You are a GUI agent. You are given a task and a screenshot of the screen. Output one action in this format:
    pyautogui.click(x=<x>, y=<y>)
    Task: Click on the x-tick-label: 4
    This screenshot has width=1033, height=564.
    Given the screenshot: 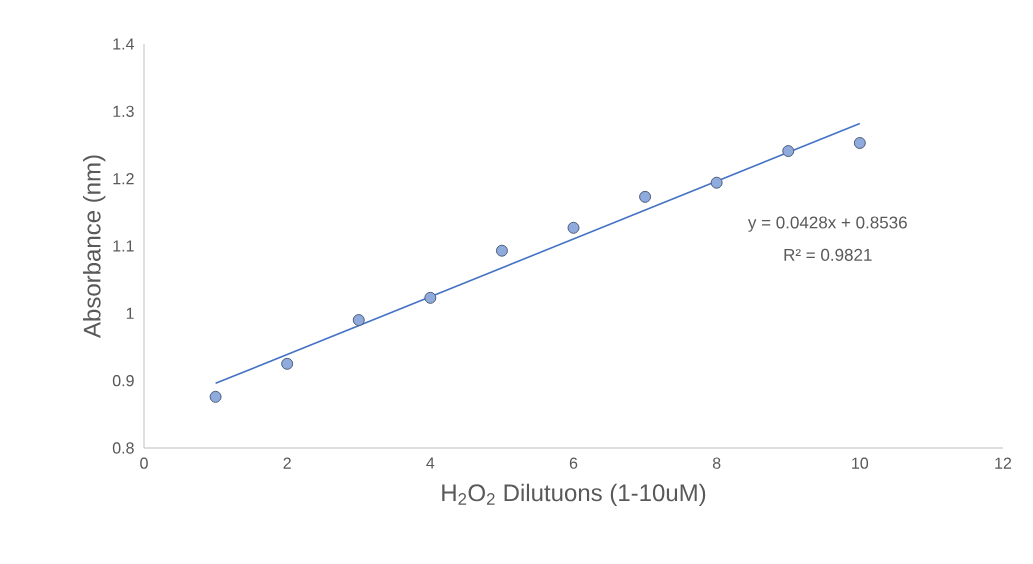 What is the action you would take?
    pyautogui.click(x=430, y=463)
    